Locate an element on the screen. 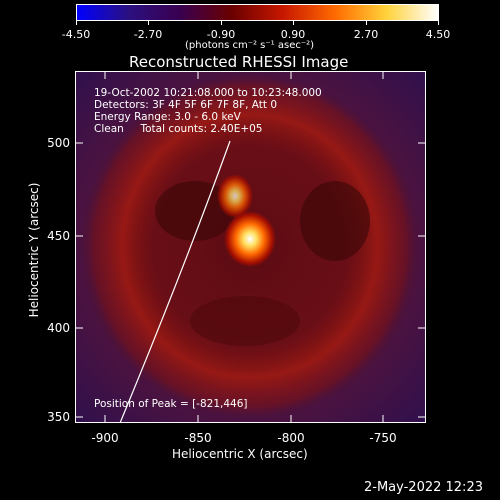 This screenshot has width=500, height=500. annotation-line: Energy Range: 3.0 - 6.0 keV is located at coordinates (167, 117).